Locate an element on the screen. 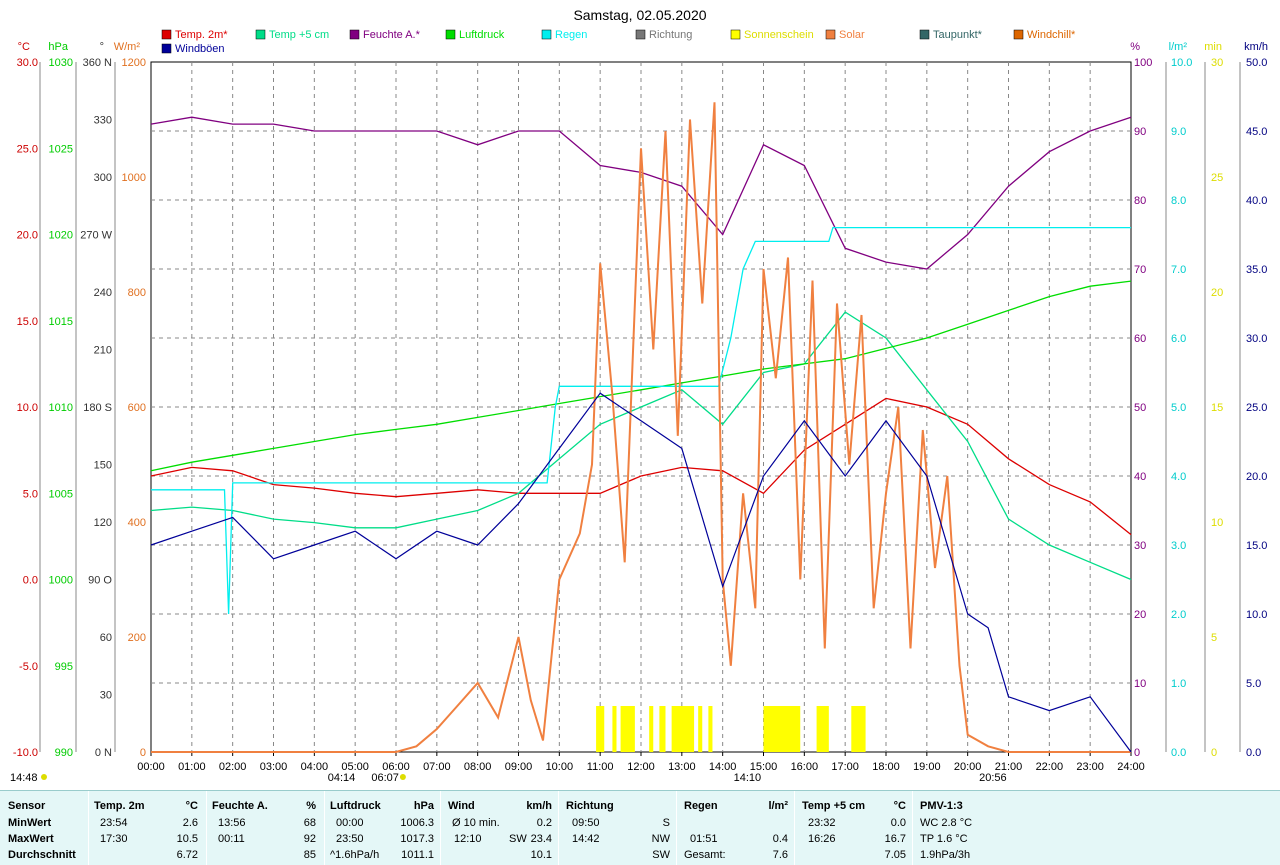 The image size is (1280, 865). stats-value: 10.1 is located at coordinates (541, 855).